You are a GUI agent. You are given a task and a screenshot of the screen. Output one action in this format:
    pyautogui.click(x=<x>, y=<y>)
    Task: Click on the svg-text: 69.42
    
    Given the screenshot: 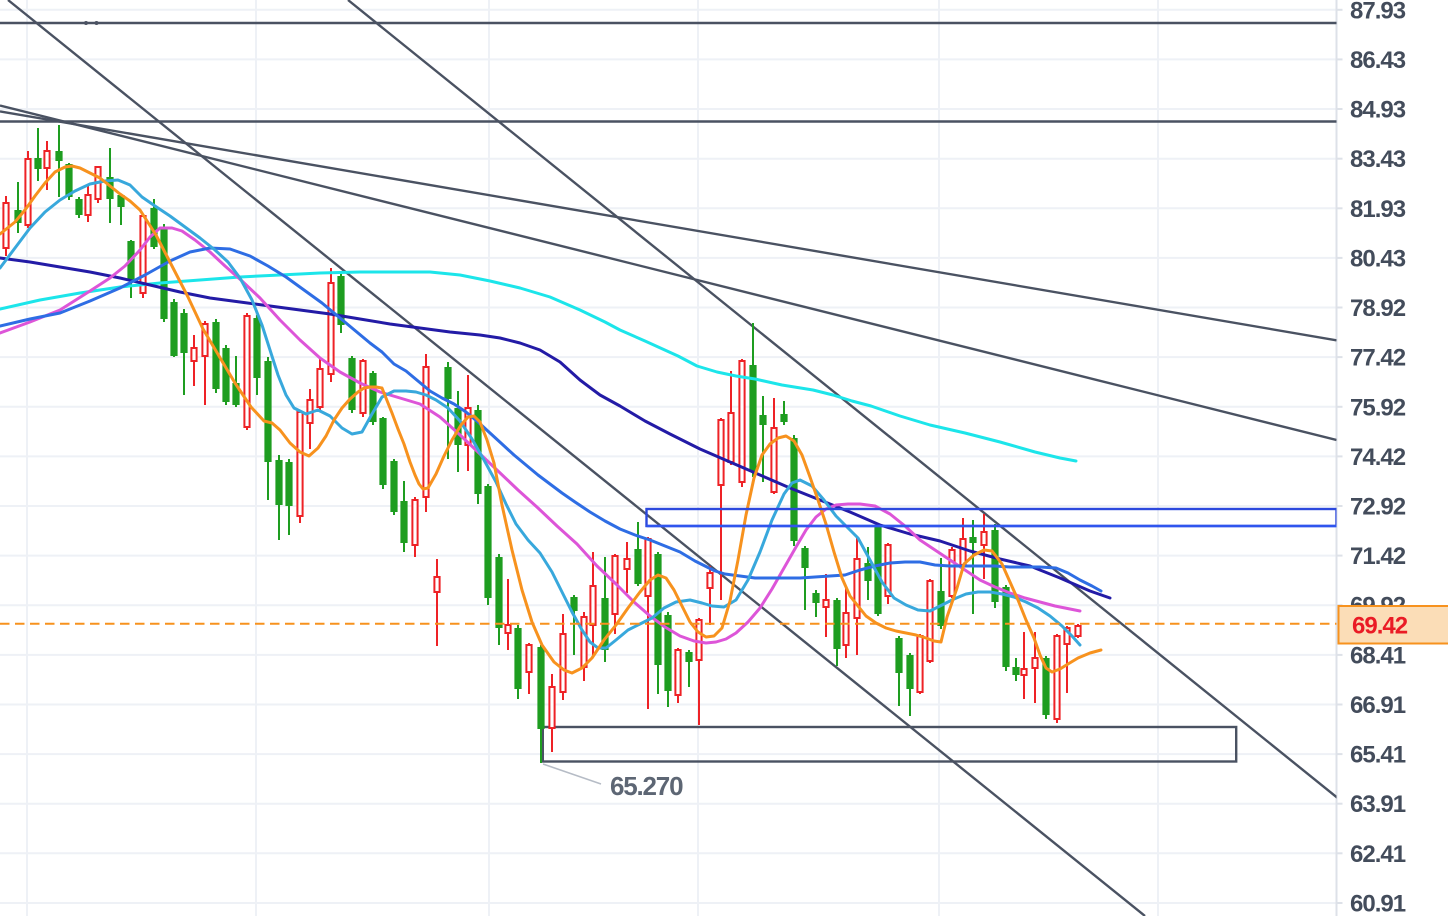 What is the action you would take?
    pyautogui.click(x=1380, y=626)
    